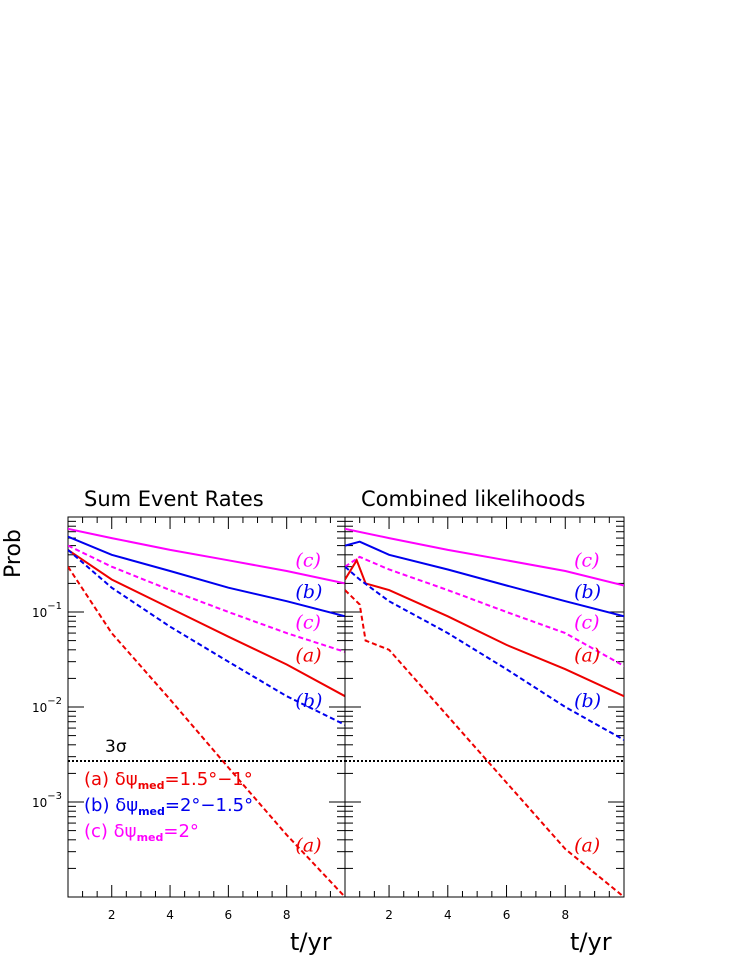 The width and height of the screenshot is (747, 967). Describe the element at coordinates (168, 780) in the screenshot. I see `legend-entry: (a) δψmed=1.5°−1°` at that location.